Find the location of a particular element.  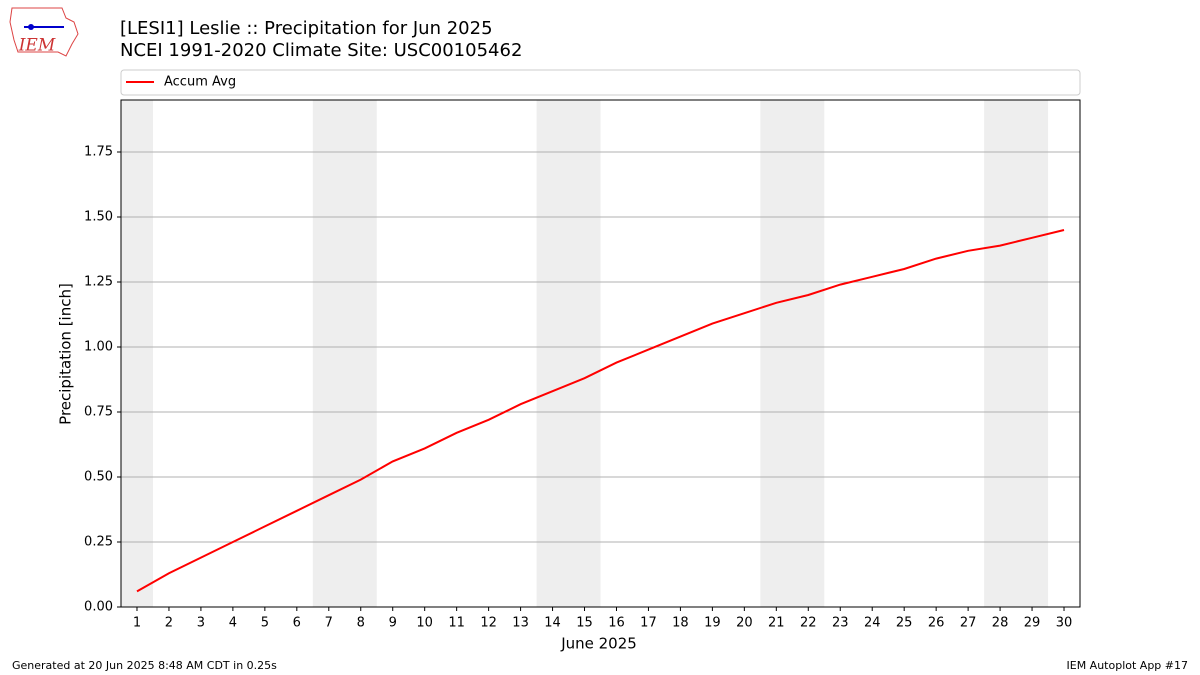

footer-right: IEM Autoplot App #17 is located at coordinates (1128, 665).